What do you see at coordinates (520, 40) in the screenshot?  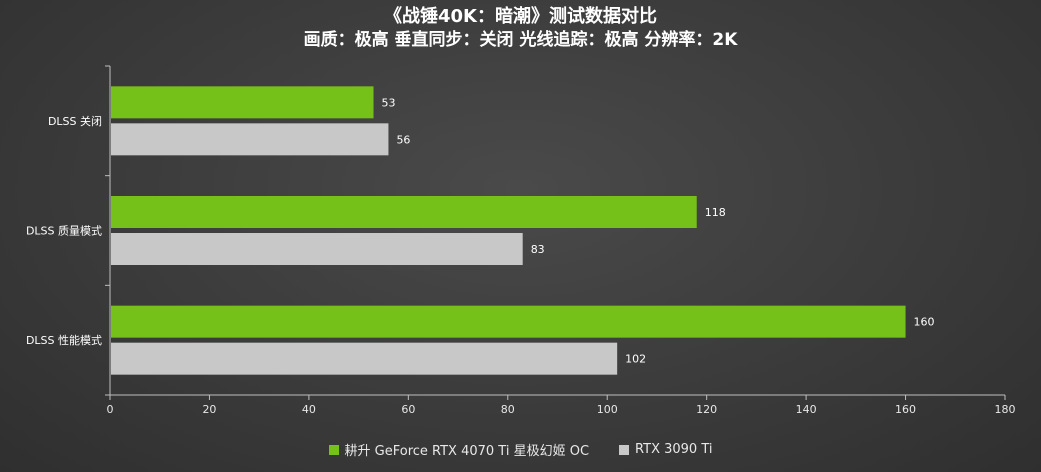 I see `chart-subtitle: 画质：极高 垂直同步：关闭 光线追踪：极高 分辨率：2K` at bounding box center [520, 40].